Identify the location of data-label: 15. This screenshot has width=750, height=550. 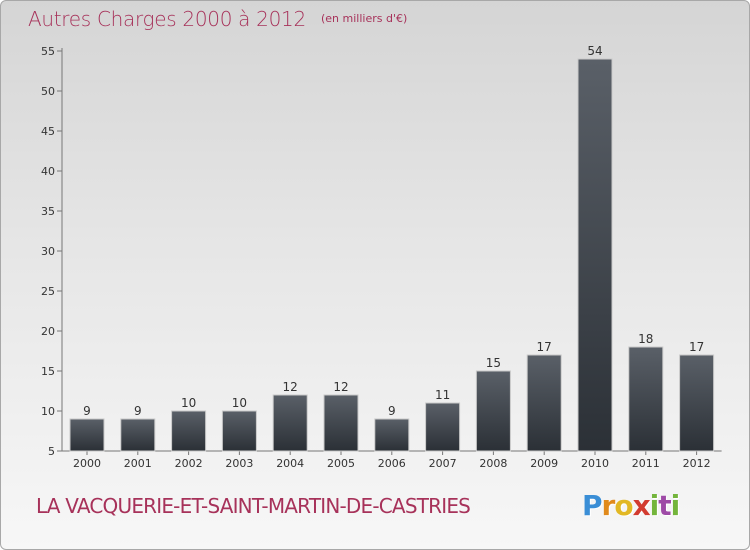
(493, 363).